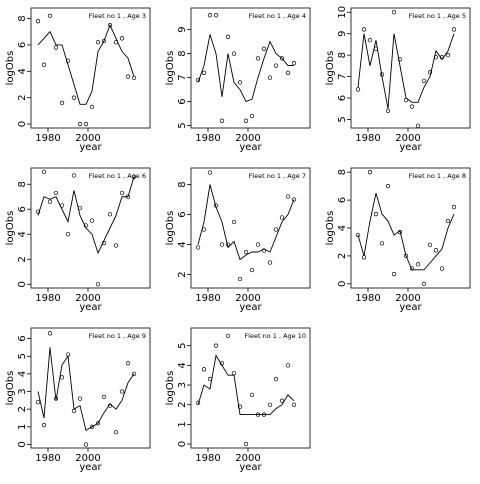 The width and height of the screenshot is (480, 484). What do you see at coordinates (117, 16) in the screenshot?
I see `panel-title: Fleet no 1 , Age 3` at bounding box center [117, 16].